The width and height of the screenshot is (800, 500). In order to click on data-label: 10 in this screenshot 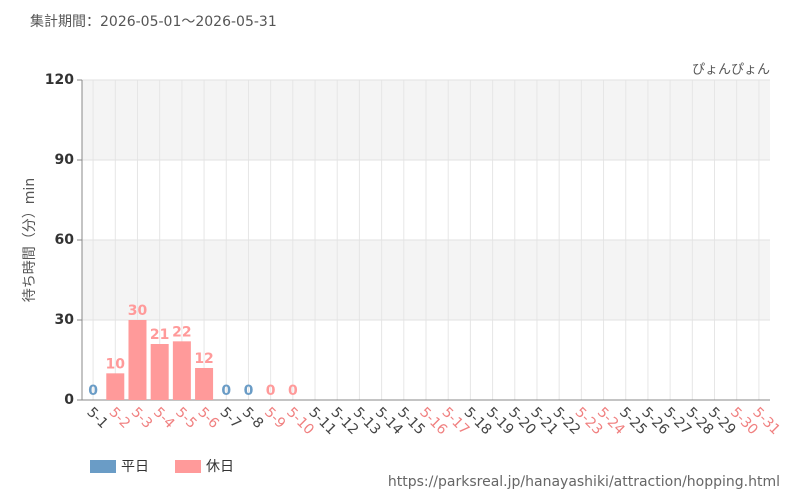, I will do `click(116, 364)`.